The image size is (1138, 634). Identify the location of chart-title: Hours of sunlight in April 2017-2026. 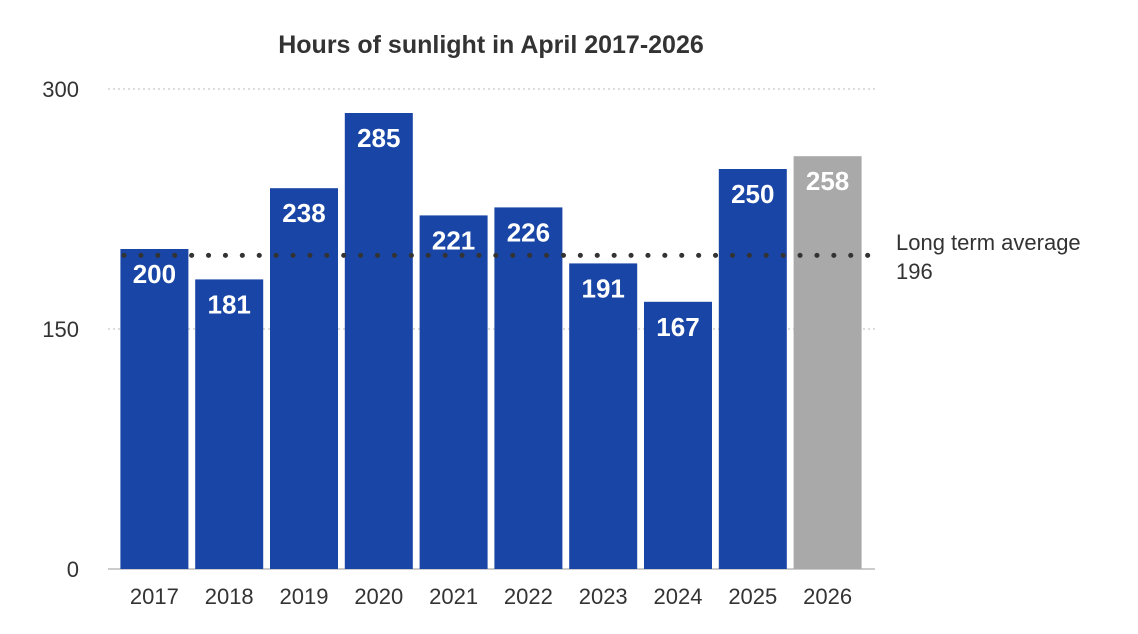
(491, 45).